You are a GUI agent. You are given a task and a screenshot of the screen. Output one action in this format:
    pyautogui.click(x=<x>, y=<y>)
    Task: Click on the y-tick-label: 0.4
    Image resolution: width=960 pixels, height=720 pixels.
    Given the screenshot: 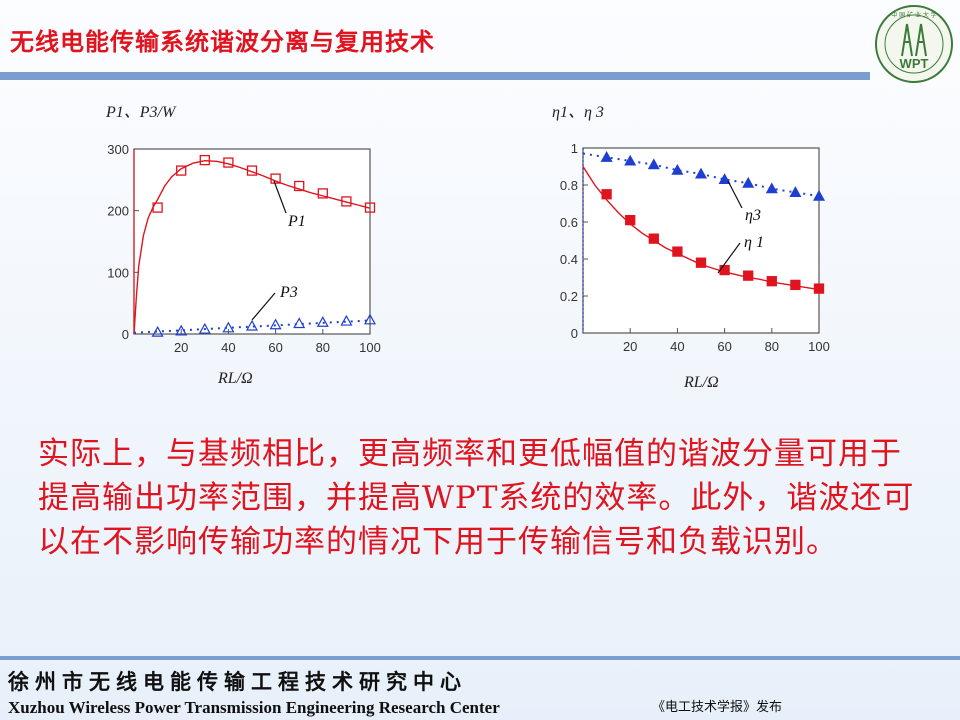 What is the action you would take?
    pyautogui.click(x=569, y=259)
    